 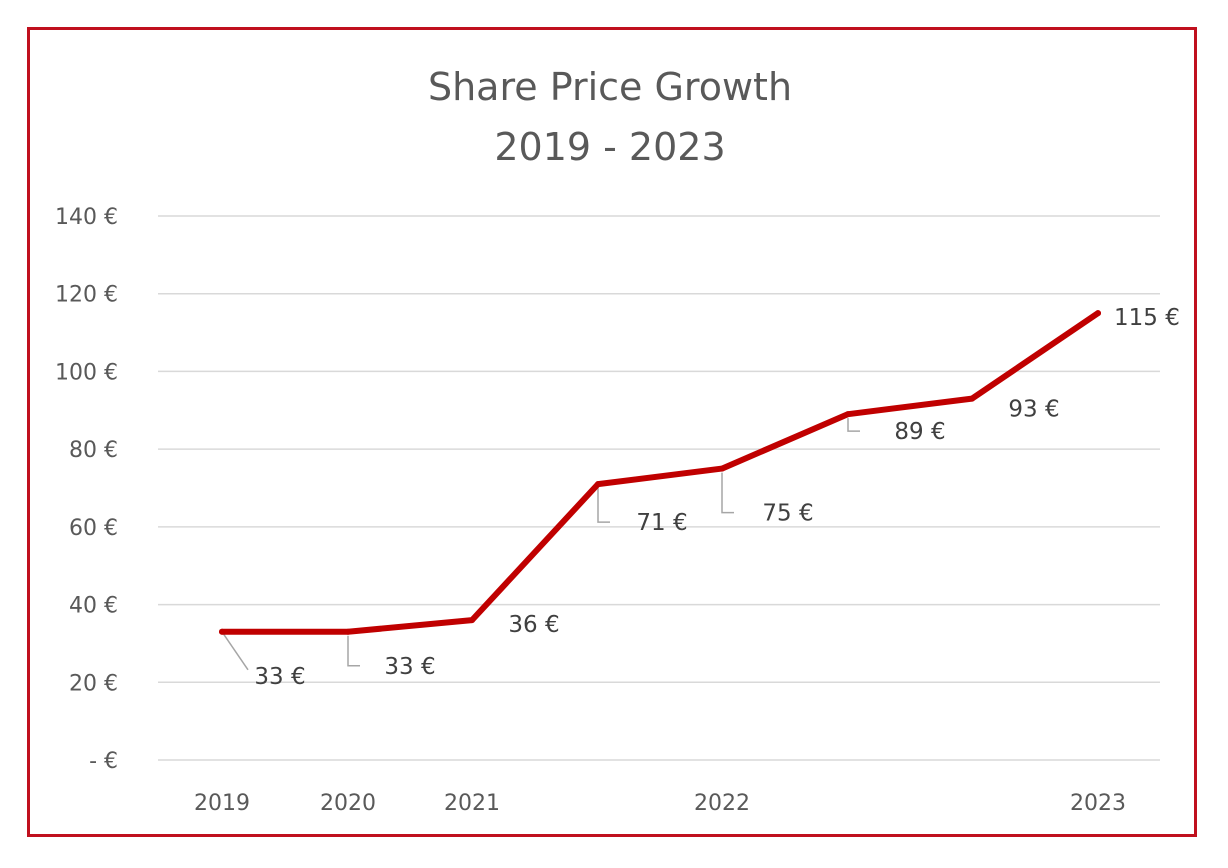 I want to click on y-axis-ticks: - € 20 € 40 € 60 € 80 € 100 € 120 € 140 €, so click(x=86, y=489).